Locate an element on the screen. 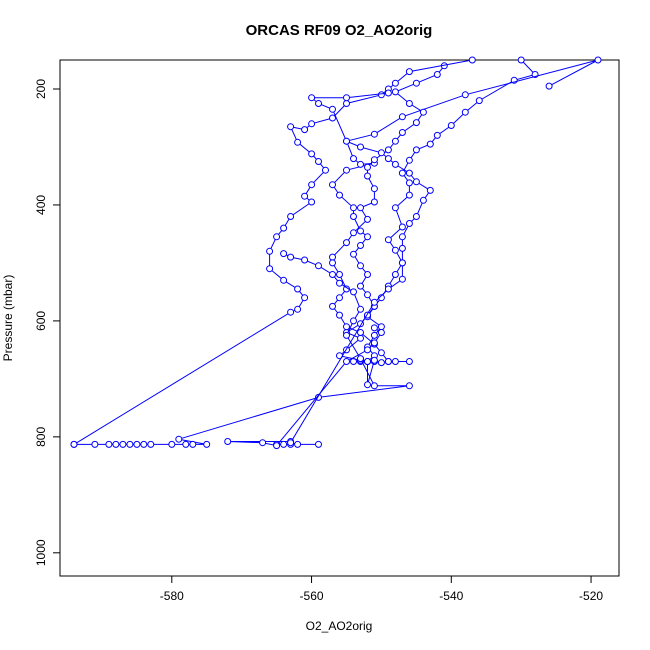 Image resolution: width=650 pixels, height=650 pixels. y-axis: 200 400 600 800 1000 is located at coordinates (47, 322).